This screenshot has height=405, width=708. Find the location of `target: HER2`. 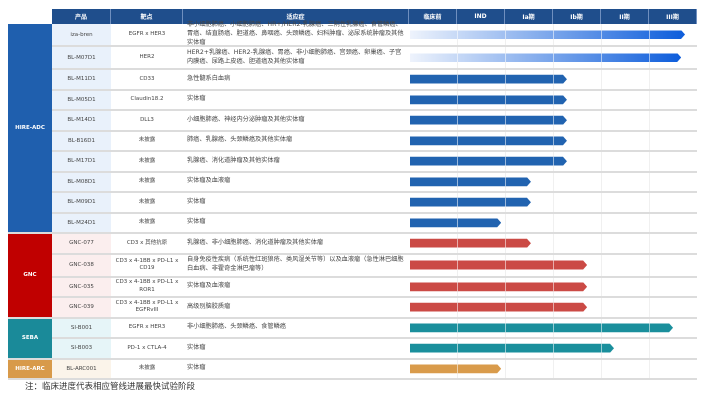

target: HER2 is located at coordinates (147, 56).